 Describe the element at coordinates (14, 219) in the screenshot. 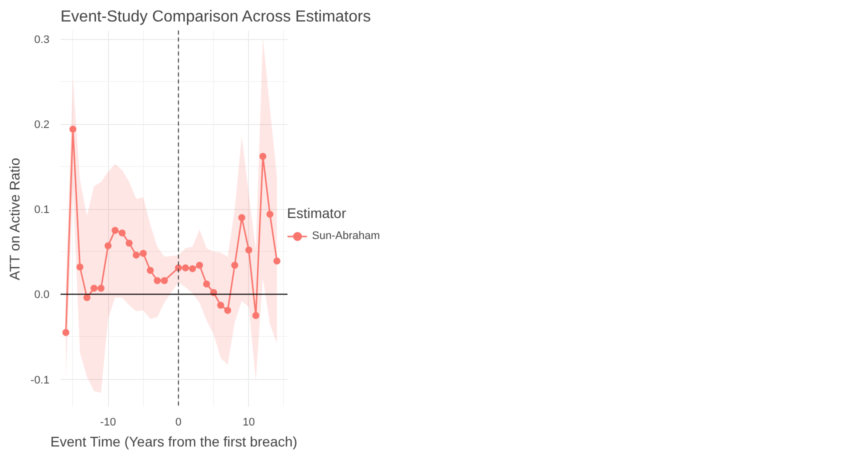

I see `y-axis-title: ATT on Active Ratio` at that location.